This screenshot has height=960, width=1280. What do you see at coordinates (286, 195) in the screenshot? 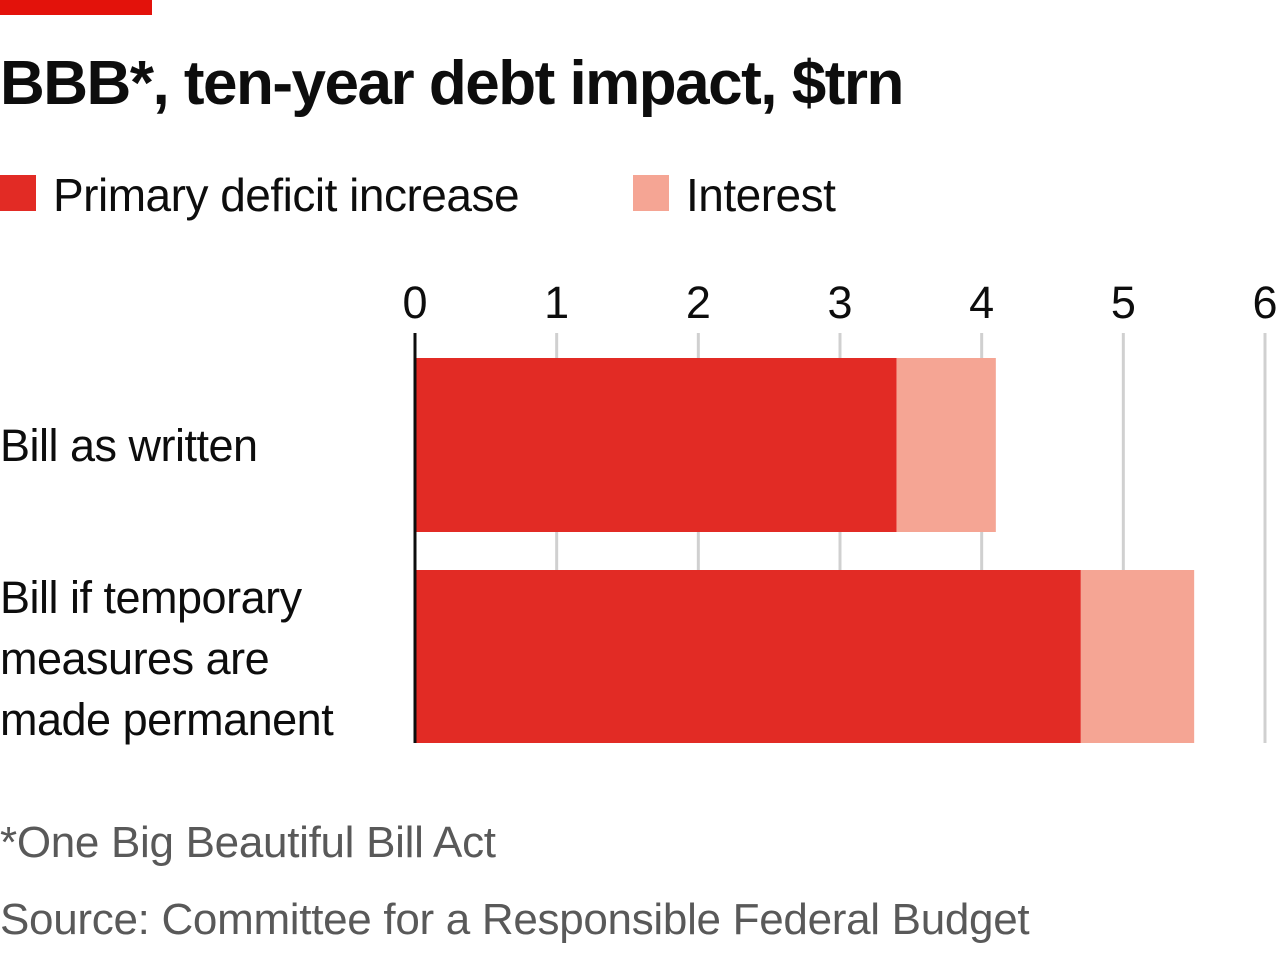
I see `legend-label-primary: Primary deficit increase` at bounding box center [286, 195].